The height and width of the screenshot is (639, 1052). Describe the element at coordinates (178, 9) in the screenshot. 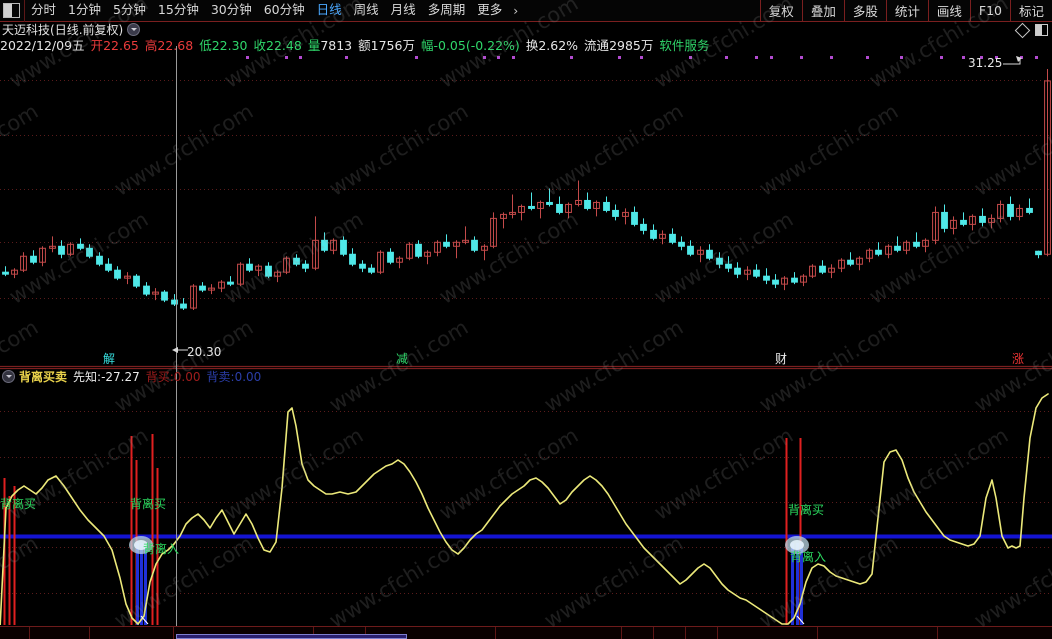

I see `tab-15min: 15分钟` at that location.